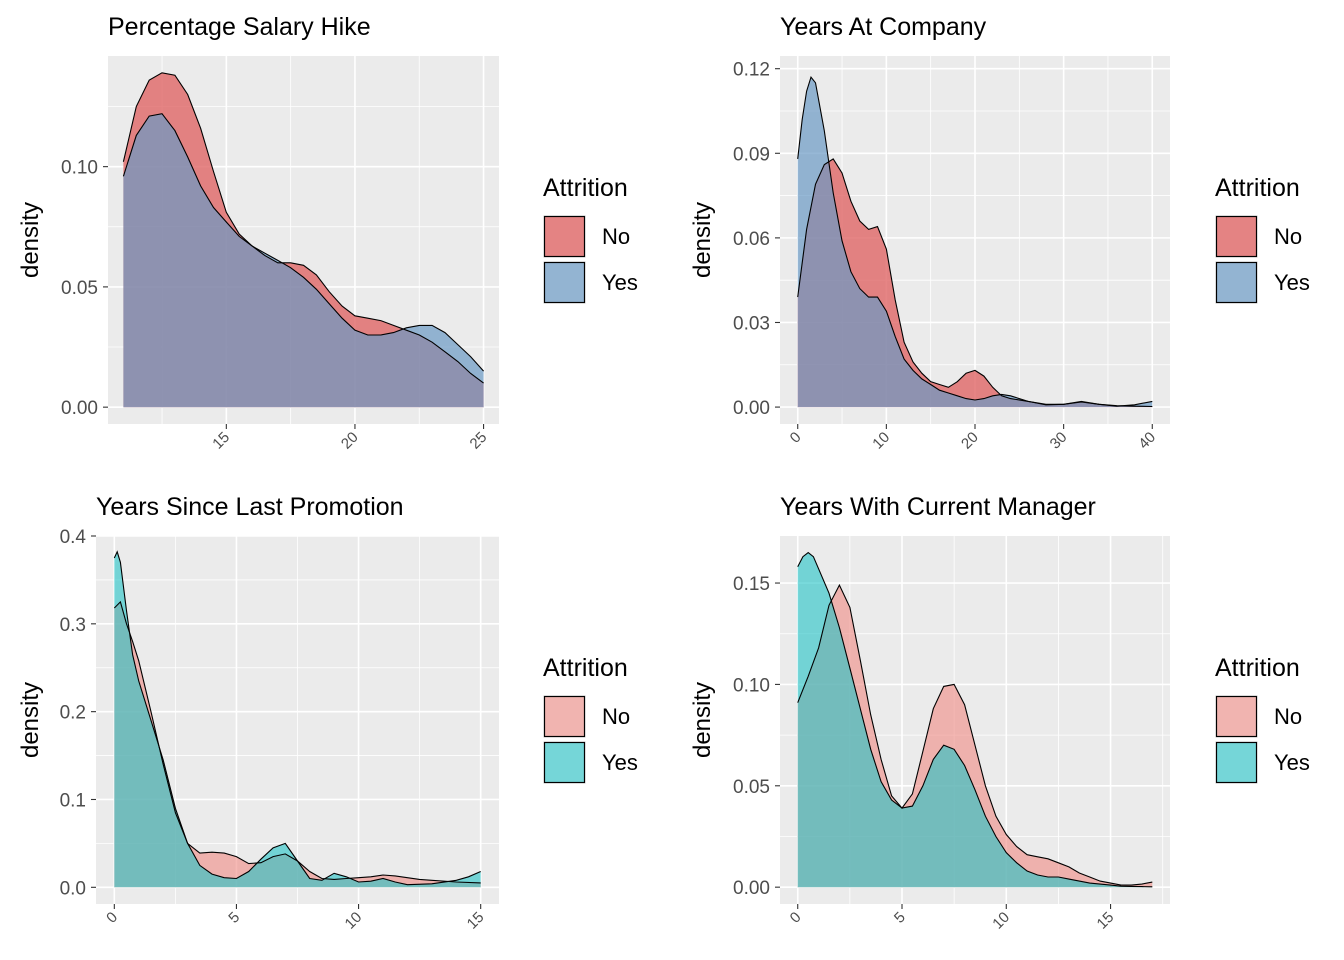 The width and height of the screenshot is (1344, 960). Describe the element at coordinates (938, 507) in the screenshot. I see `chart-title: Years With Current Manager` at that location.